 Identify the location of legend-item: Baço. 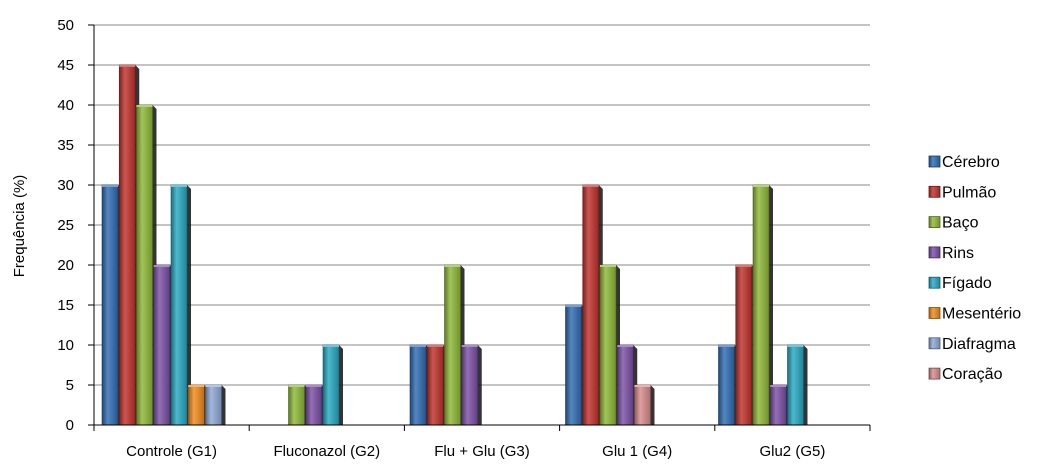
(953, 223).